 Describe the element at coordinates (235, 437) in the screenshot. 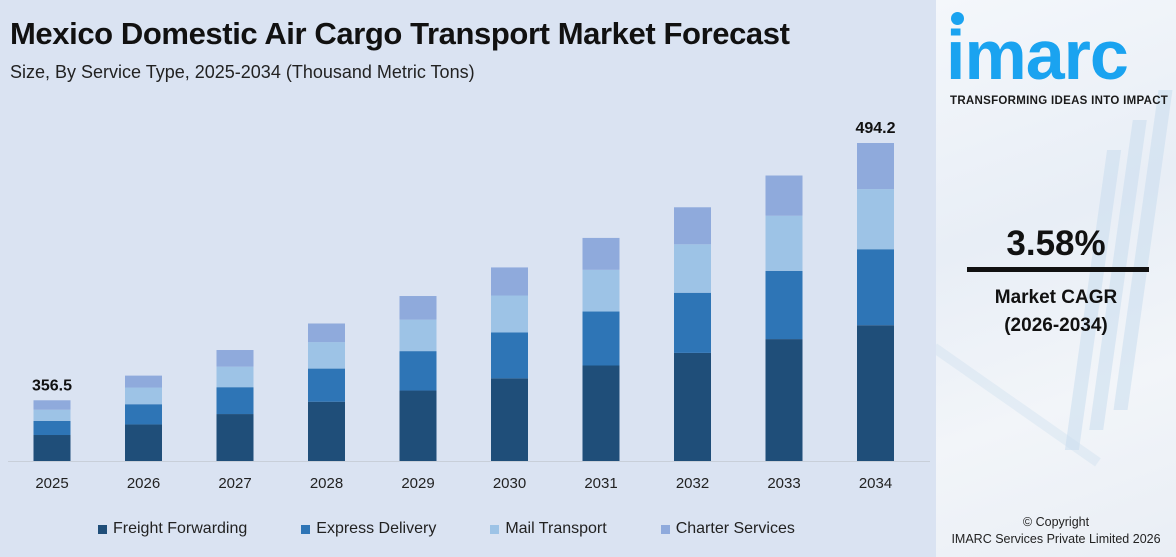

I see `bar-segment-freight-forwarding-2027` at that location.